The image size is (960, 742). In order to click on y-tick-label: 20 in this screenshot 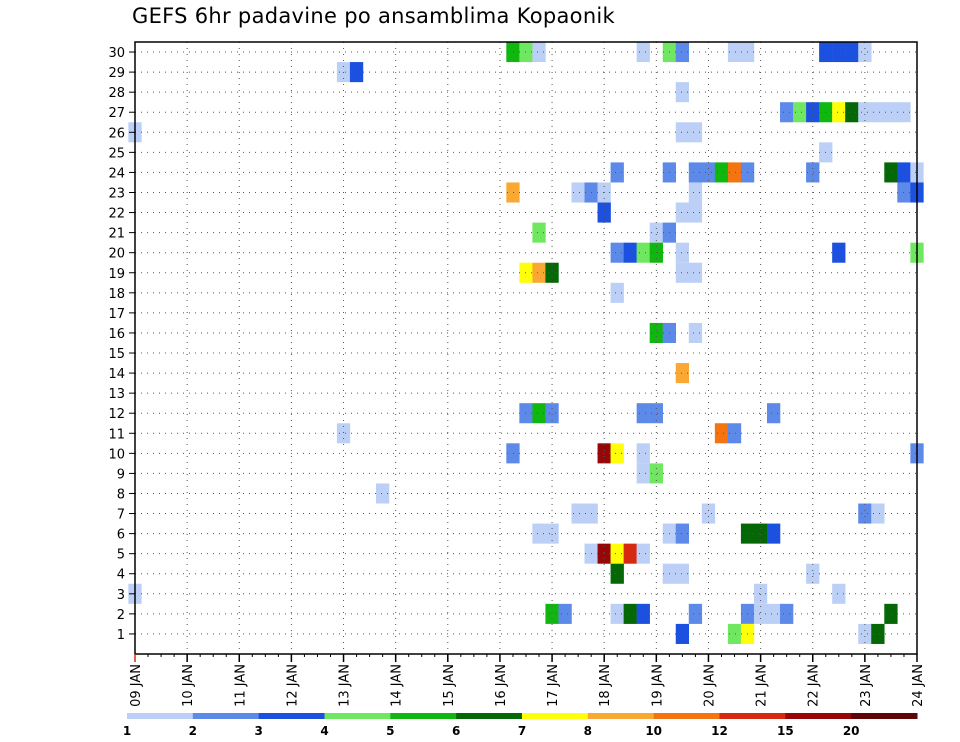, I will do `click(116, 254)`.